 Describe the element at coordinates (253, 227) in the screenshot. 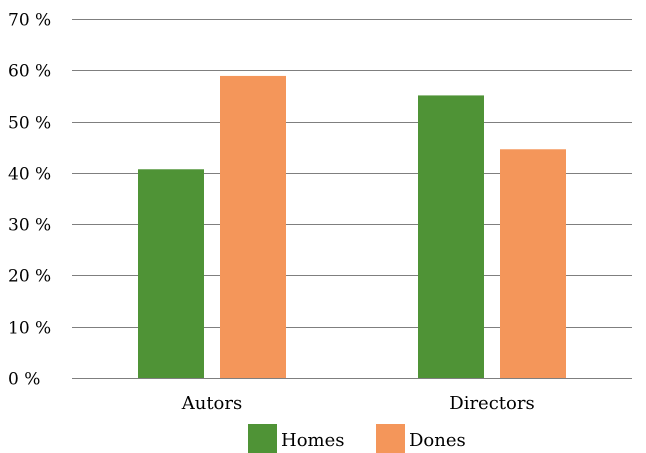

I see `bar-dones-autors` at that location.